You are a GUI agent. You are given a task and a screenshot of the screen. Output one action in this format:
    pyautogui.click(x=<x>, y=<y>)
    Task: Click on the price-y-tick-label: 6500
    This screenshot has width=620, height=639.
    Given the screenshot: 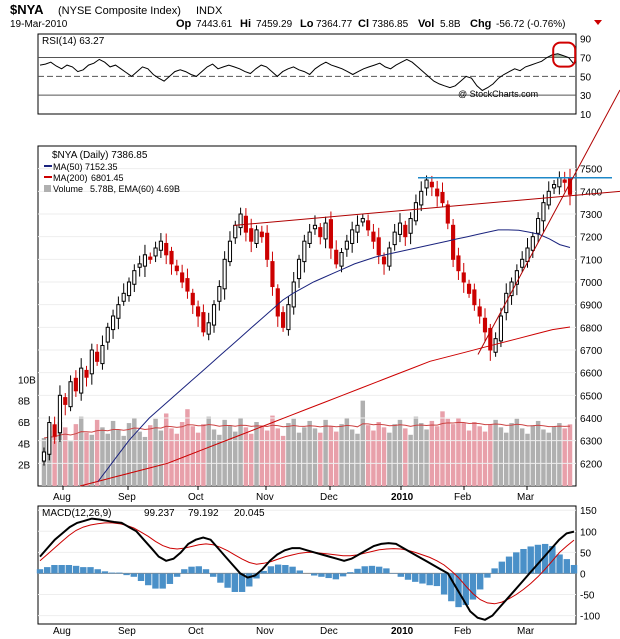 What is the action you would take?
    pyautogui.click(x=591, y=396)
    